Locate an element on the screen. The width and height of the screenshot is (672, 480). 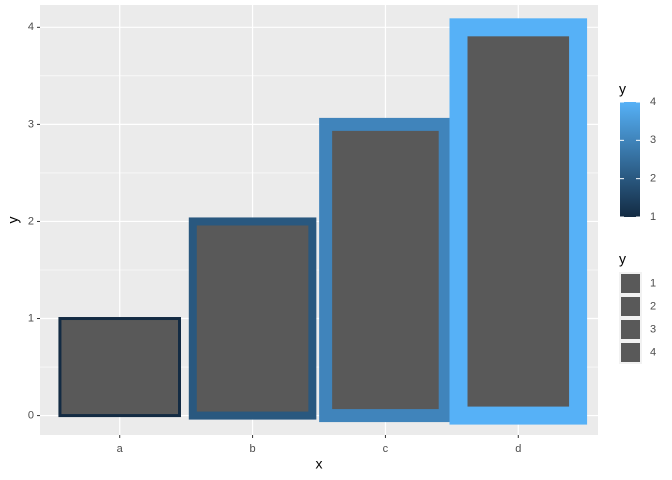
legend-label: 3 is located at coordinates (653, 329).